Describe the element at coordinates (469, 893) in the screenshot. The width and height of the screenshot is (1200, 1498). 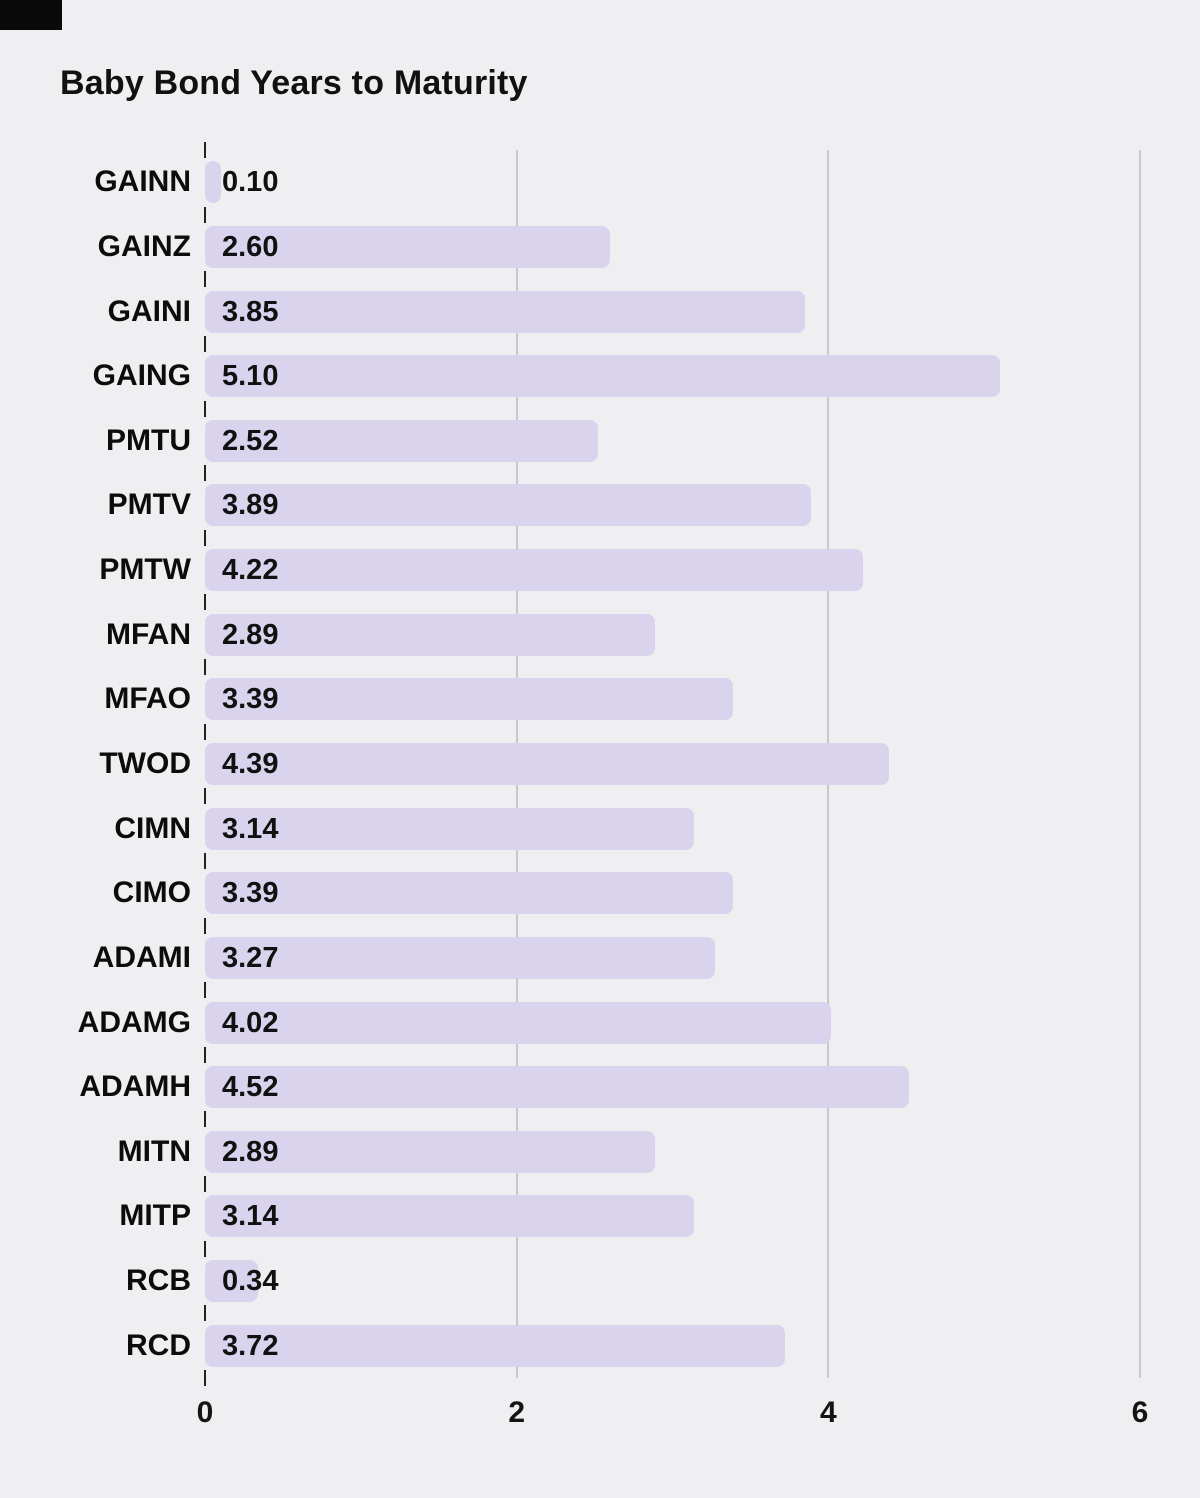
I see `bar-cimo` at that location.